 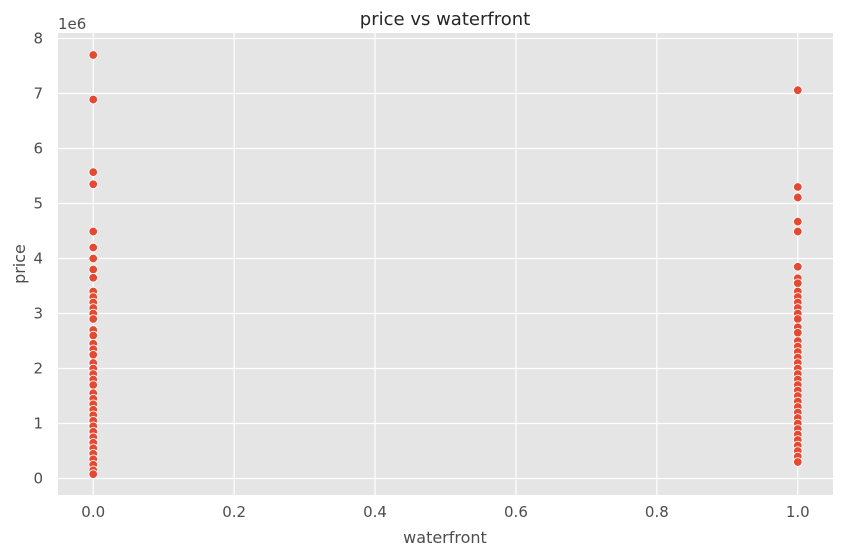 I want to click on y-axis-ticks: 0 1 2 3 4 5 6 7 8, so click(x=38, y=259).